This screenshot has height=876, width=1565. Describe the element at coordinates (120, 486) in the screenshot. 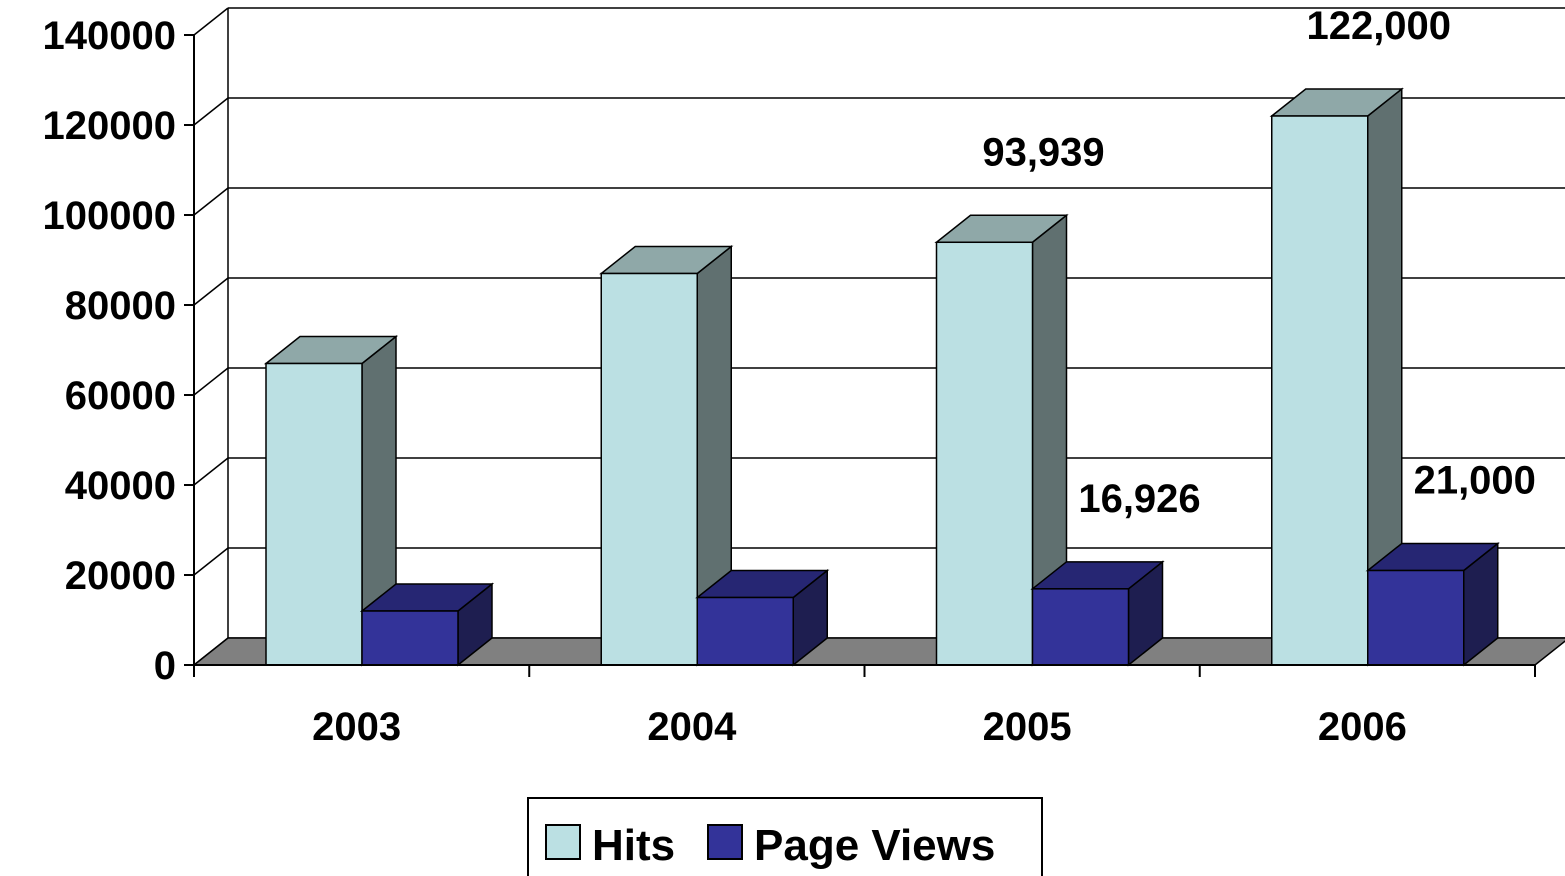

I see `y-tick-label: 40000` at that location.